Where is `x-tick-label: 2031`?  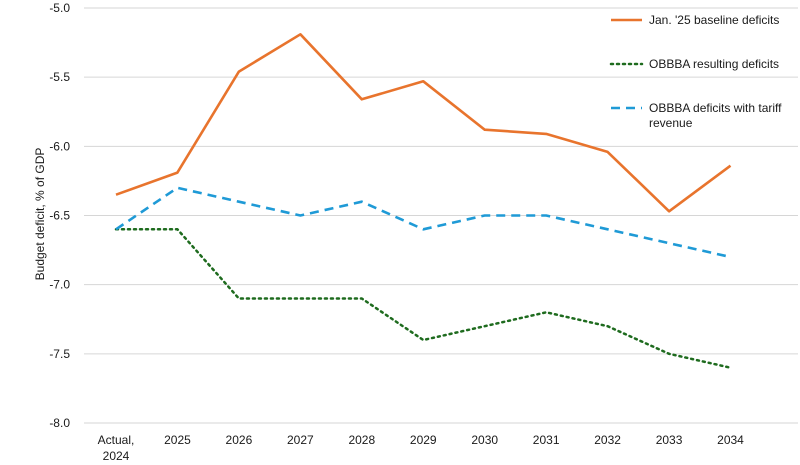 x-tick-label: 2031 is located at coordinates (546, 440).